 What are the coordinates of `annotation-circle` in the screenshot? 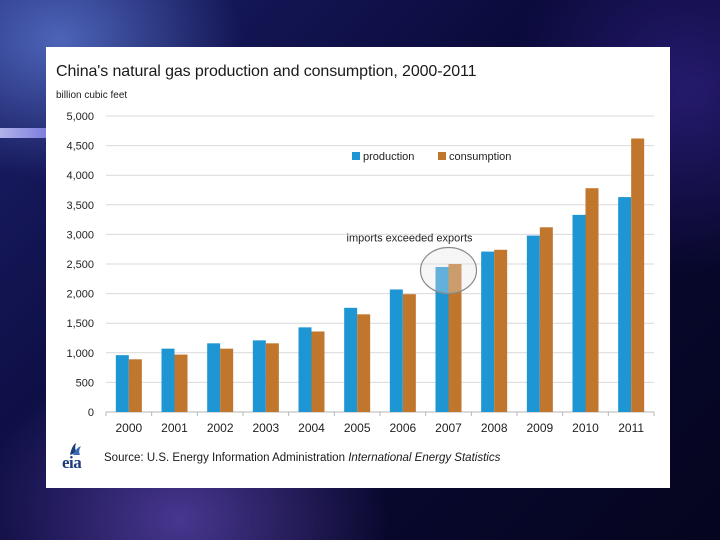 It's located at (448, 270).